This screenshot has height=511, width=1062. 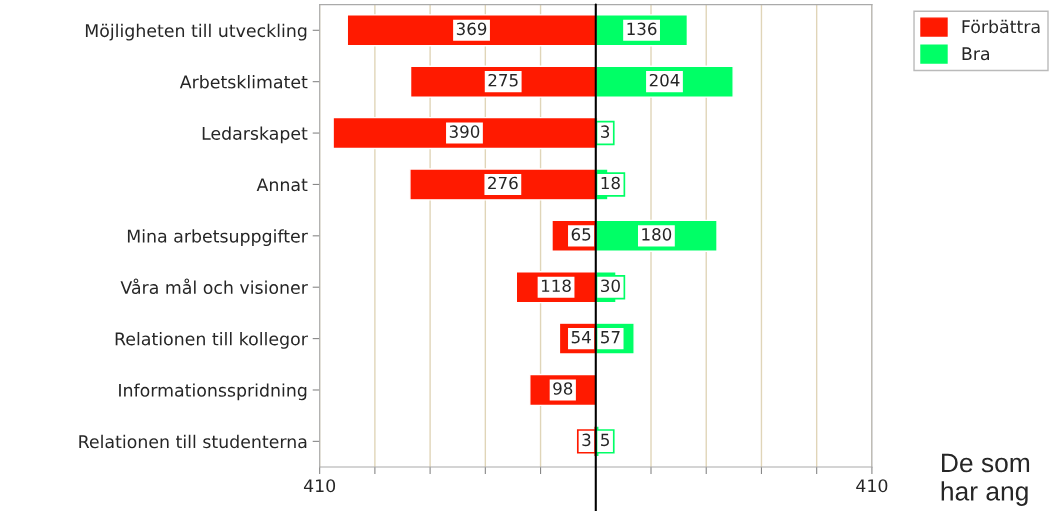 I want to click on data-label: 276, so click(x=503, y=183).